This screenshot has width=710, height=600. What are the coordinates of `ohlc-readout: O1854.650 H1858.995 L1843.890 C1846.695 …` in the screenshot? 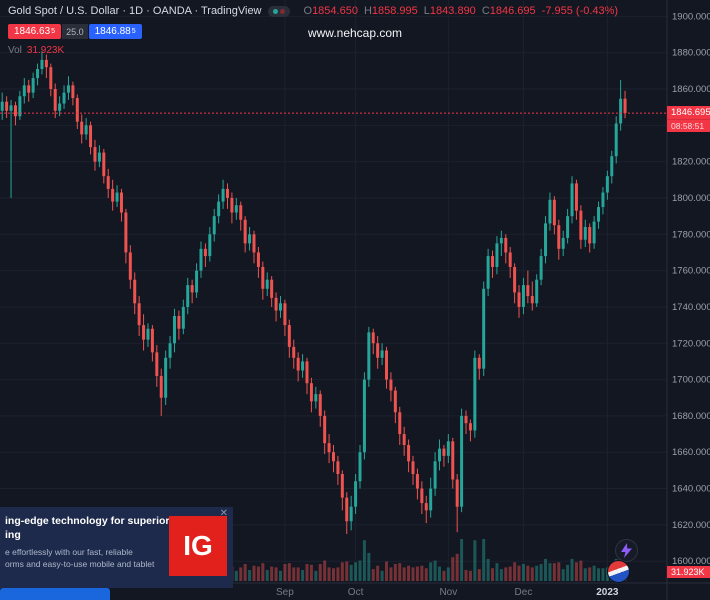 It's located at (458, 11).